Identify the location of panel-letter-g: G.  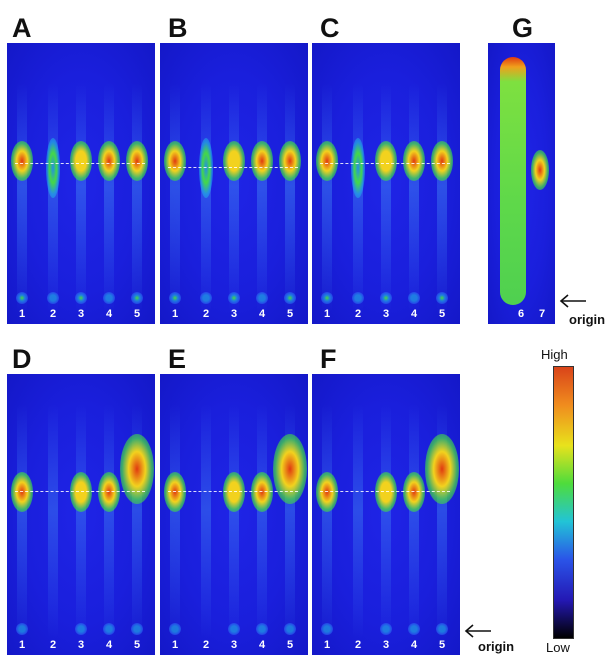
(523, 28).